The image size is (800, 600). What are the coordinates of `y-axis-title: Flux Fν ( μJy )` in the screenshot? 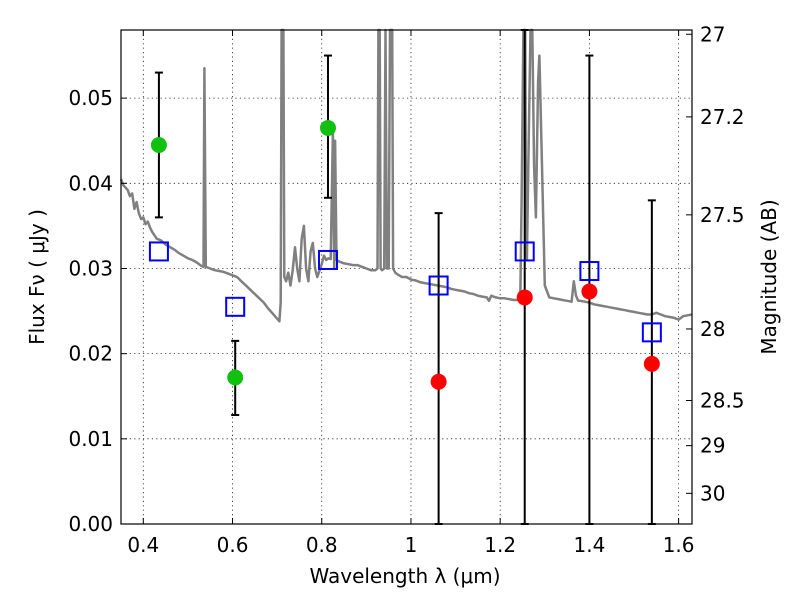 It's located at (37, 277).